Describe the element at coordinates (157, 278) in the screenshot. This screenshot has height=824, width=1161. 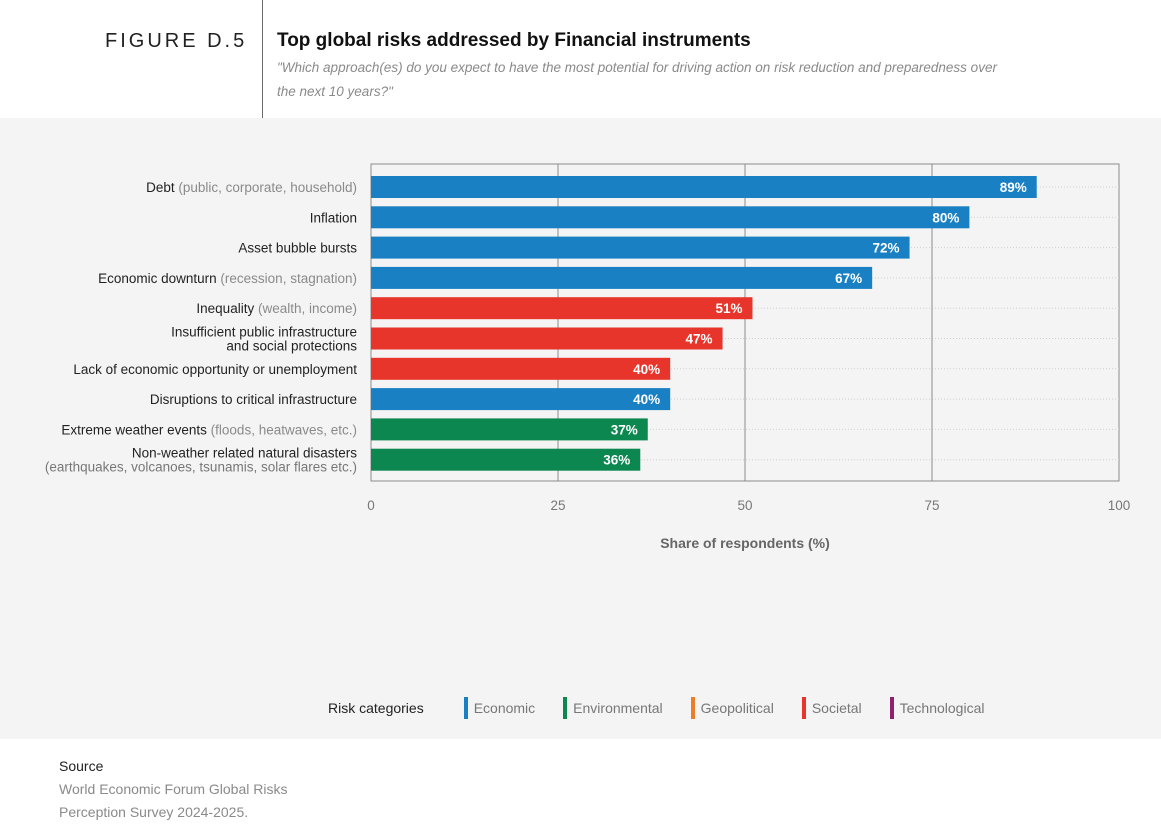
I see `category-label-main: Economic downturn` at that location.